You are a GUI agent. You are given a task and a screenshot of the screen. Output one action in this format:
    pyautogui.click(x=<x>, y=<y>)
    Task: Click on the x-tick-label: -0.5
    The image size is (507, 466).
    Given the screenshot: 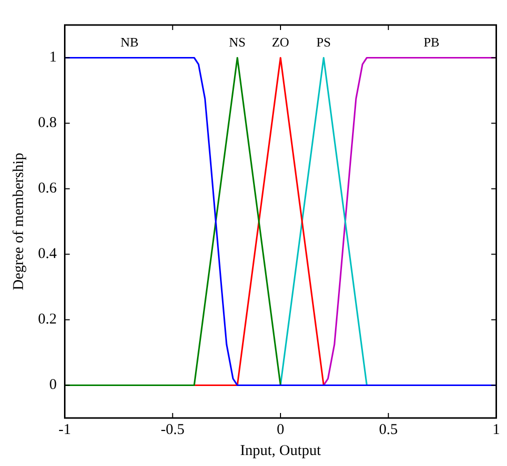 What is the action you would take?
    pyautogui.click(x=172, y=430)
    